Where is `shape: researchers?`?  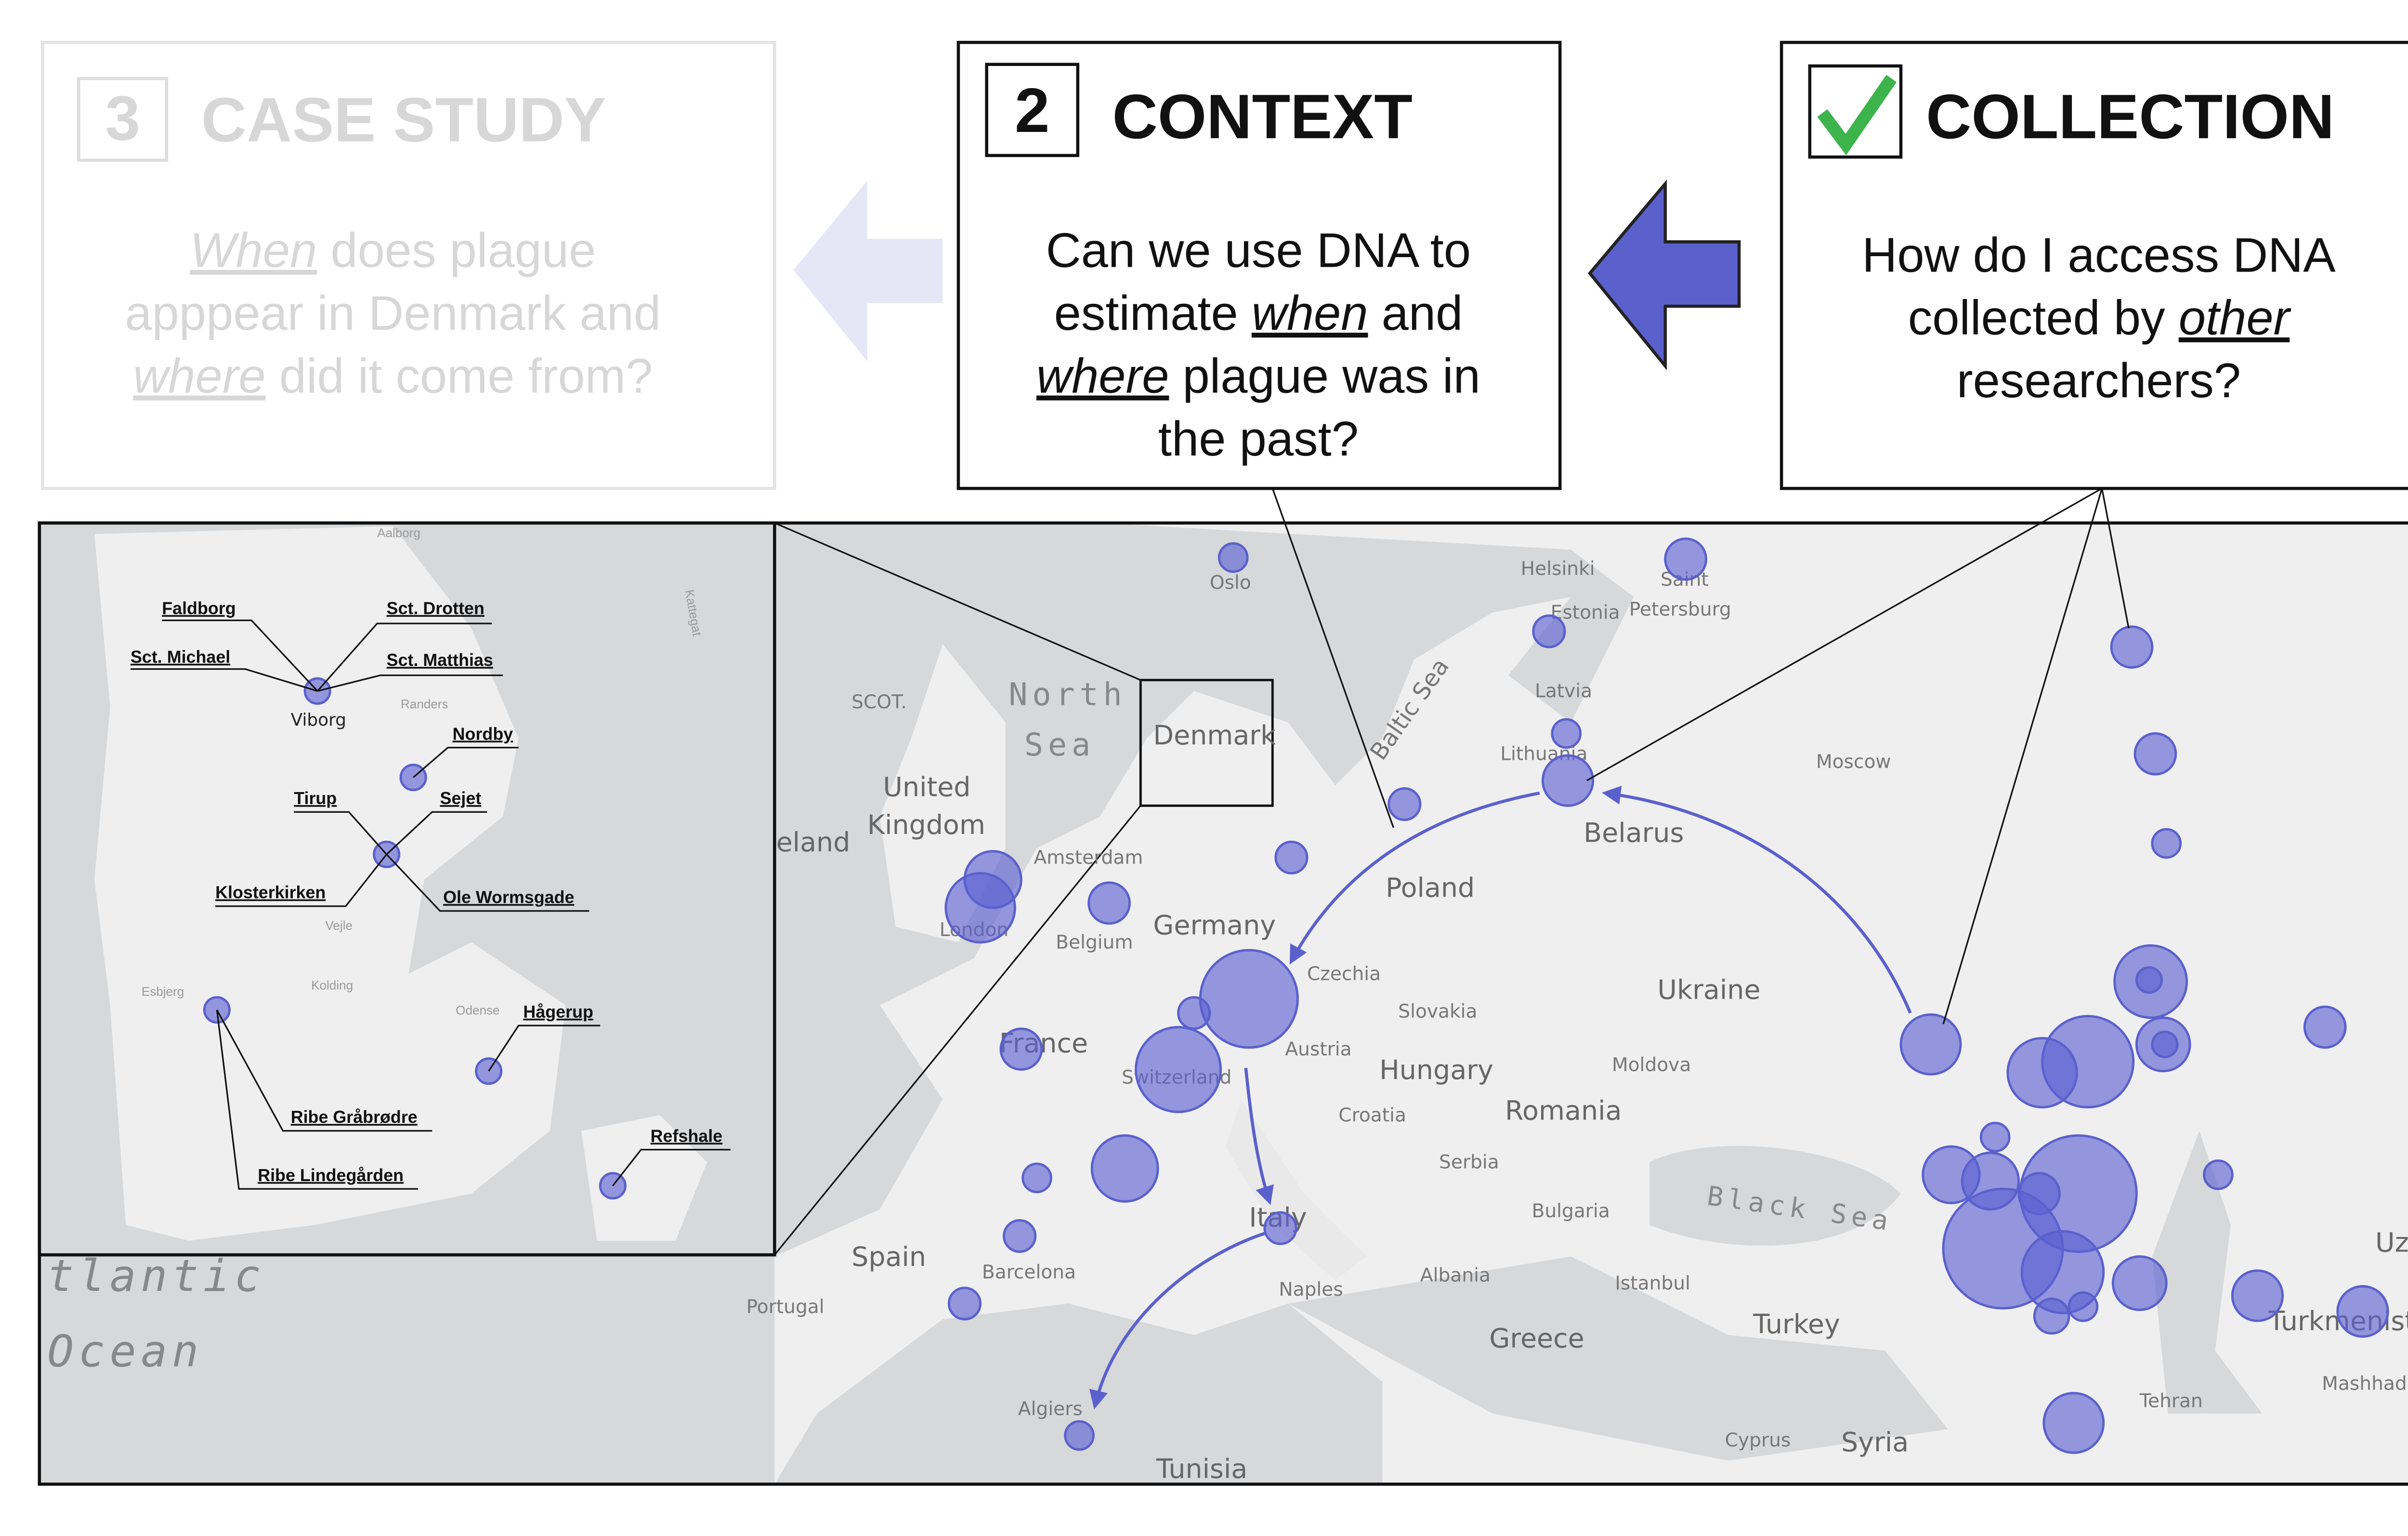 shape: researchers? is located at coordinates (2099, 380).